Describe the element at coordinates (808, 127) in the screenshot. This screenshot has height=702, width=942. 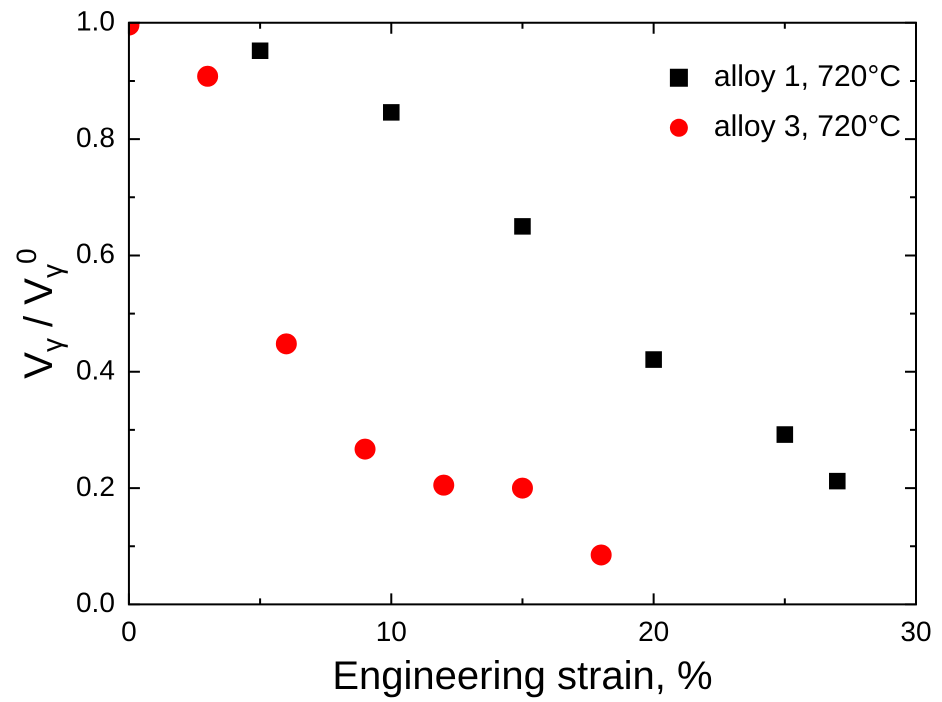
I see `legend-label: alloy 3, 720°C` at that location.